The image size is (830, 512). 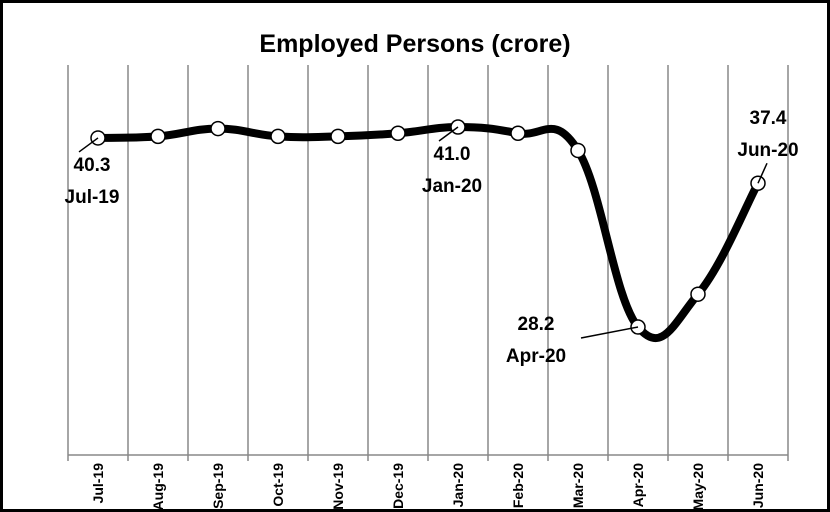 What do you see at coordinates (452, 186) in the screenshot?
I see `data-label-category: Jan-20` at bounding box center [452, 186].